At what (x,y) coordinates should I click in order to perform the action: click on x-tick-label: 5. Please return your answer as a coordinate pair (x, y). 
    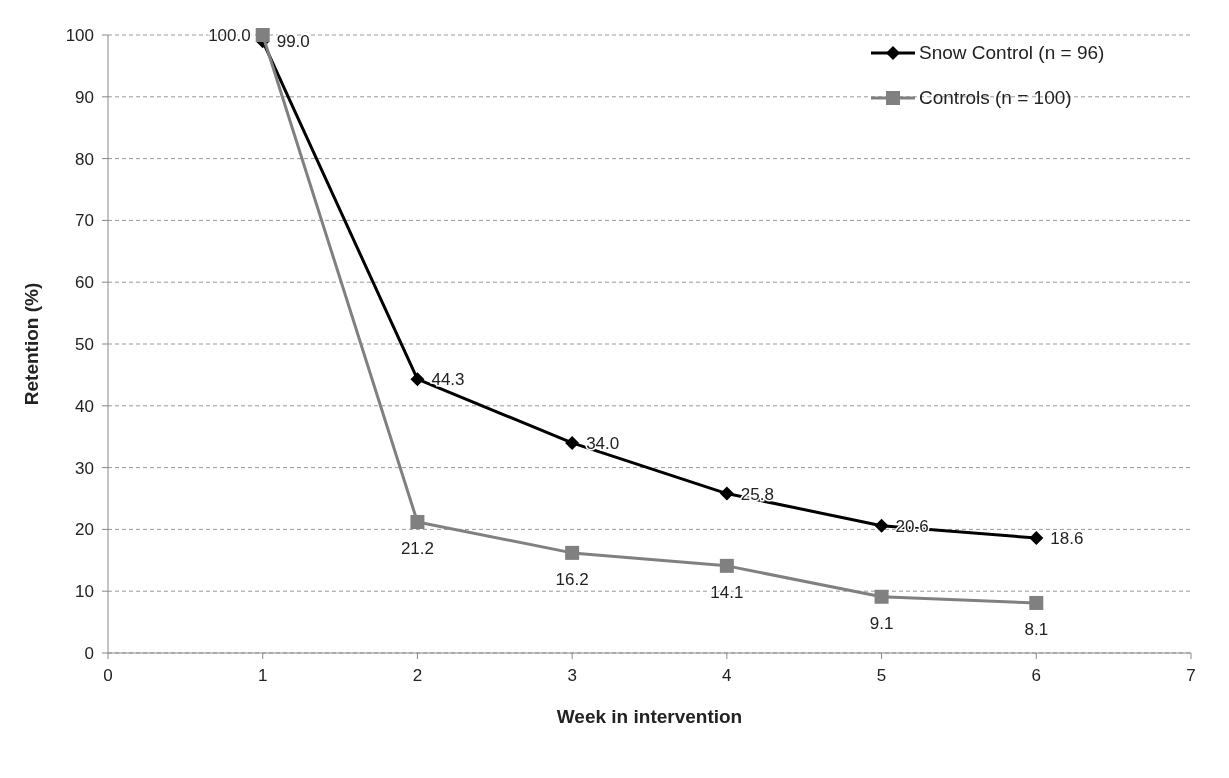
    Looking at the image, I should click on (881, 675).